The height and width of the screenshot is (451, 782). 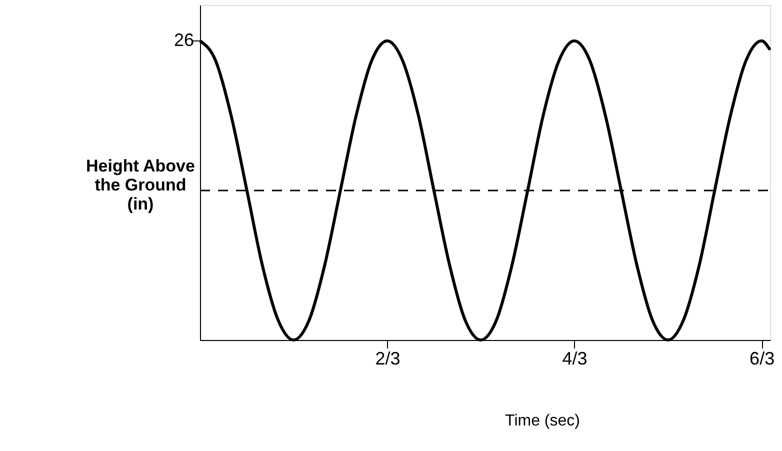 What do you see at coordinates (184, 40) in the screenshot?
I see `annotation: 26` at bounding box center [184, 40].